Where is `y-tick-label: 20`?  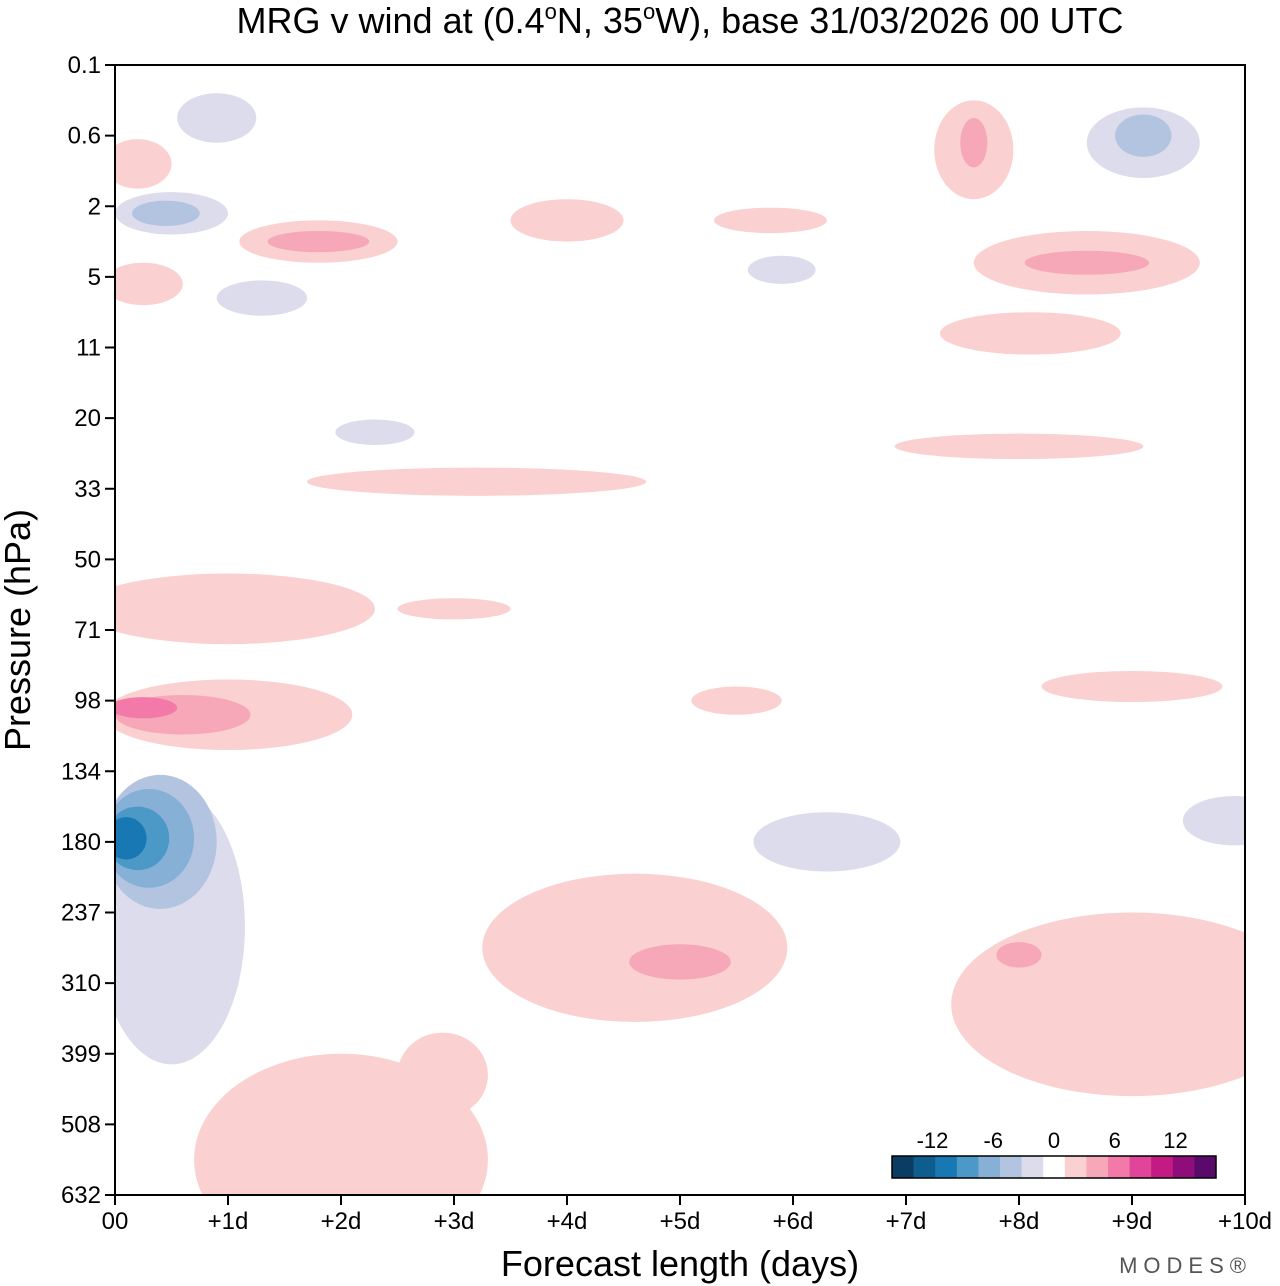 y-tick-label: 20 is located at coordinates (87, 418).